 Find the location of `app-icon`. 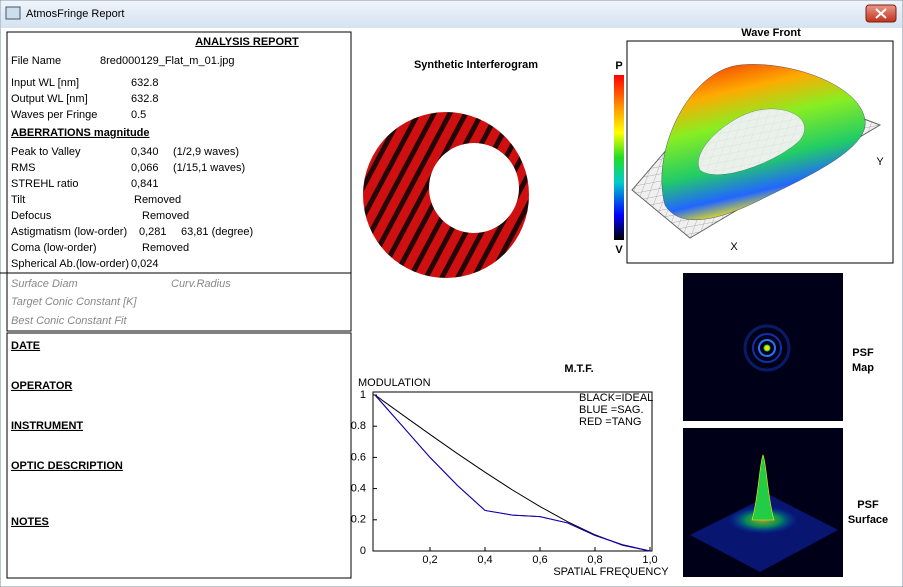

app-icon is located at coordinates (13, 13).